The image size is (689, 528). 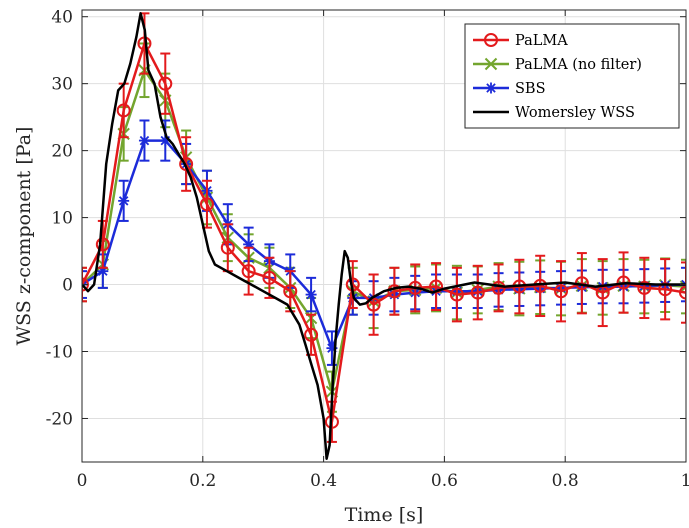 I want to click on y-tick-label: 30, so click(x=62, y=85).